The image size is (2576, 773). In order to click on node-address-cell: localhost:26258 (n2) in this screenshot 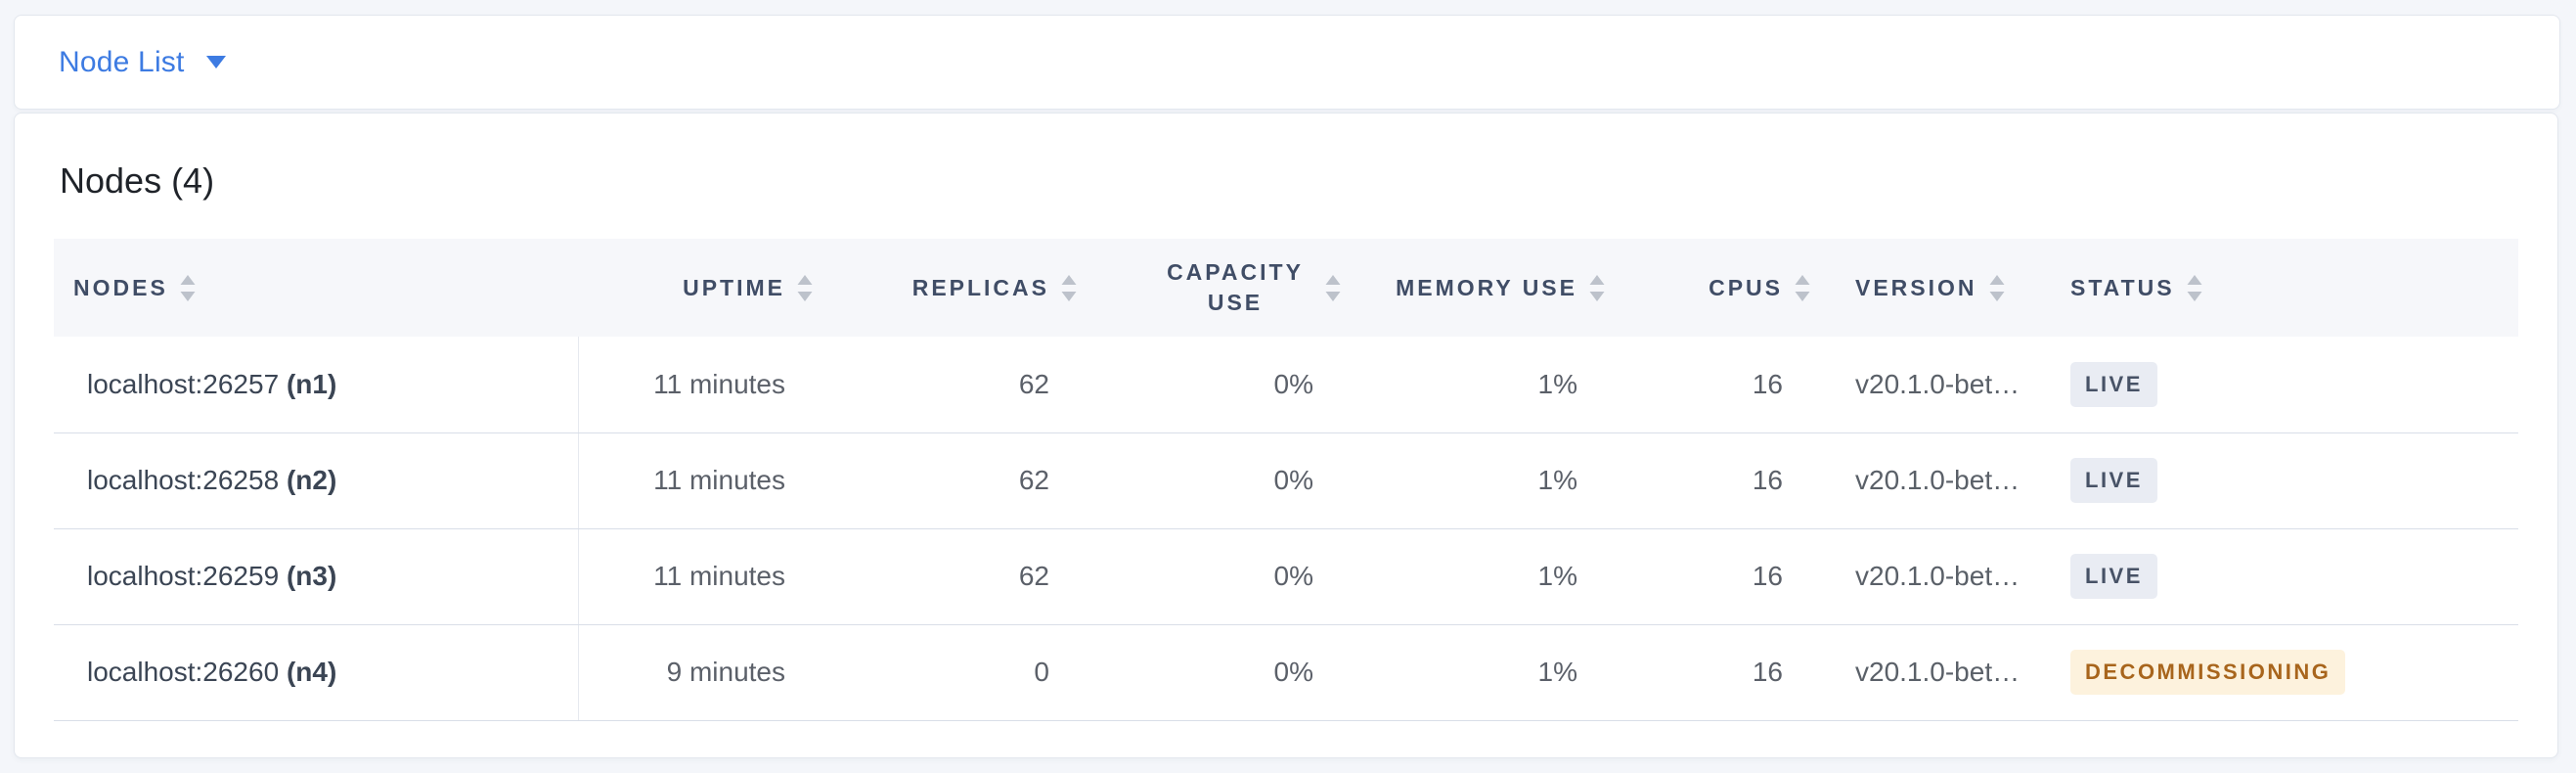, I will do `click(316, 481)`.